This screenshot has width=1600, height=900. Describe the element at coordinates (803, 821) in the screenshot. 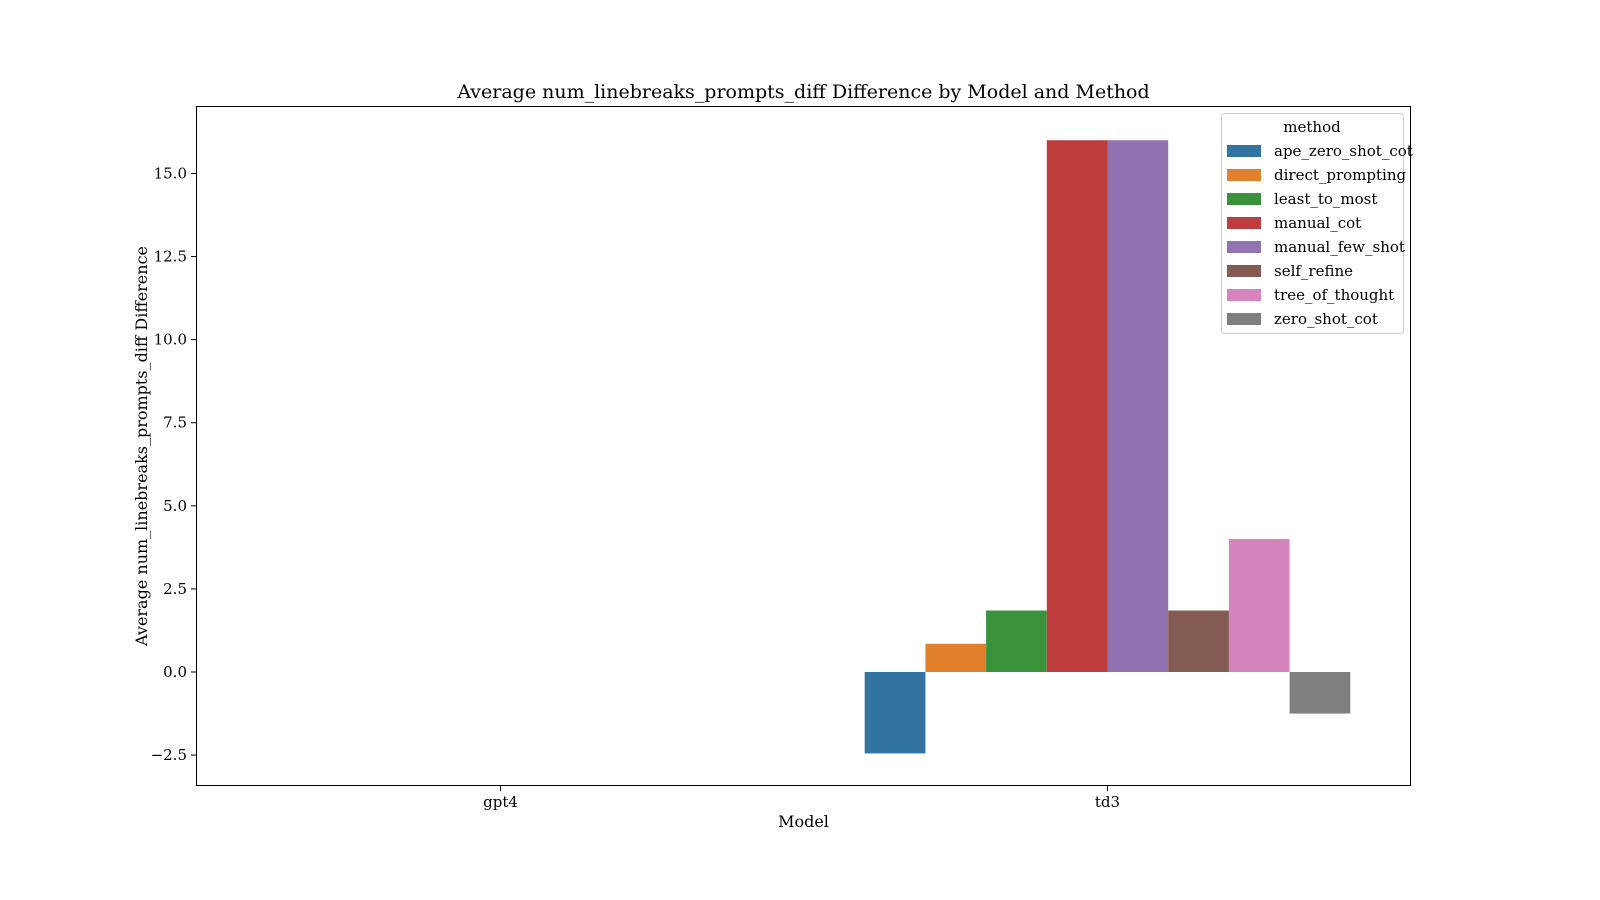

I see `x-axis-label: Model` at that location.